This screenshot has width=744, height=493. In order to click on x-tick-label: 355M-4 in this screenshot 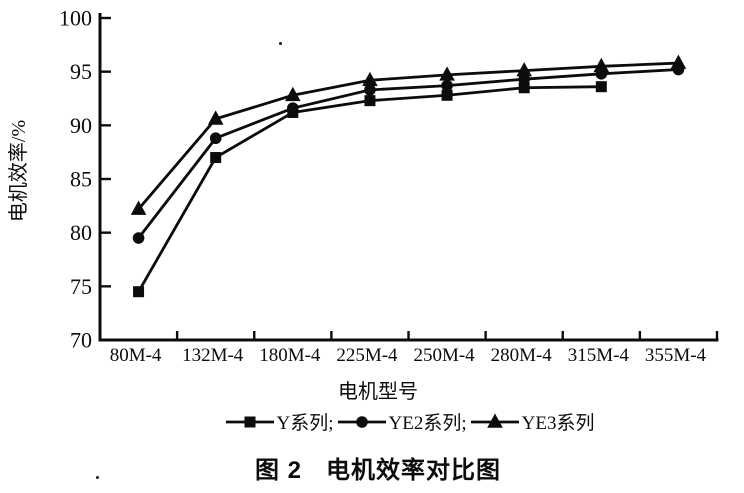, I will do `click(676, 355)`.